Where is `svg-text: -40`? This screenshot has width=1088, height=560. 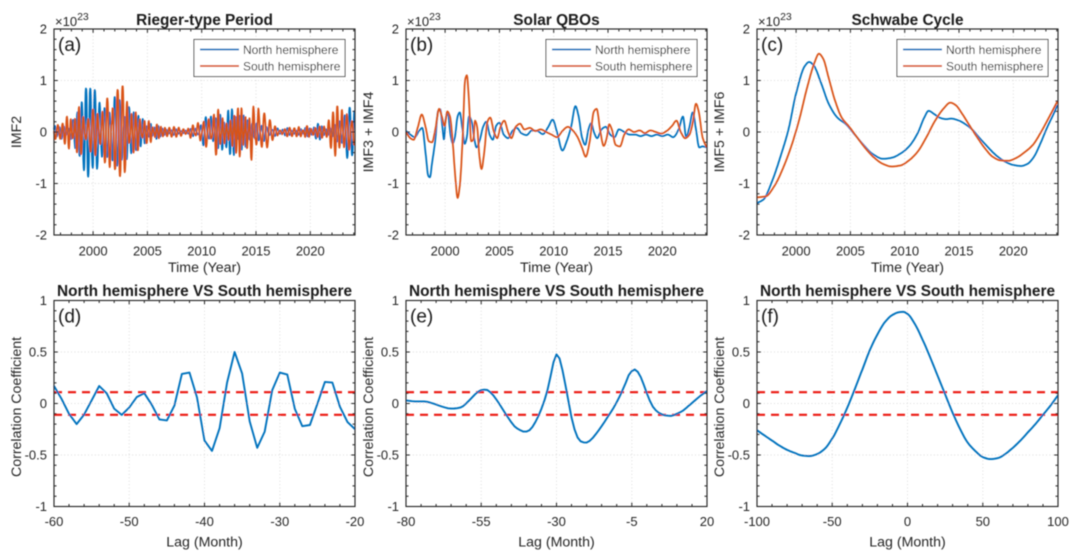
svg-text: -40 is located at coordinates (204, 521).